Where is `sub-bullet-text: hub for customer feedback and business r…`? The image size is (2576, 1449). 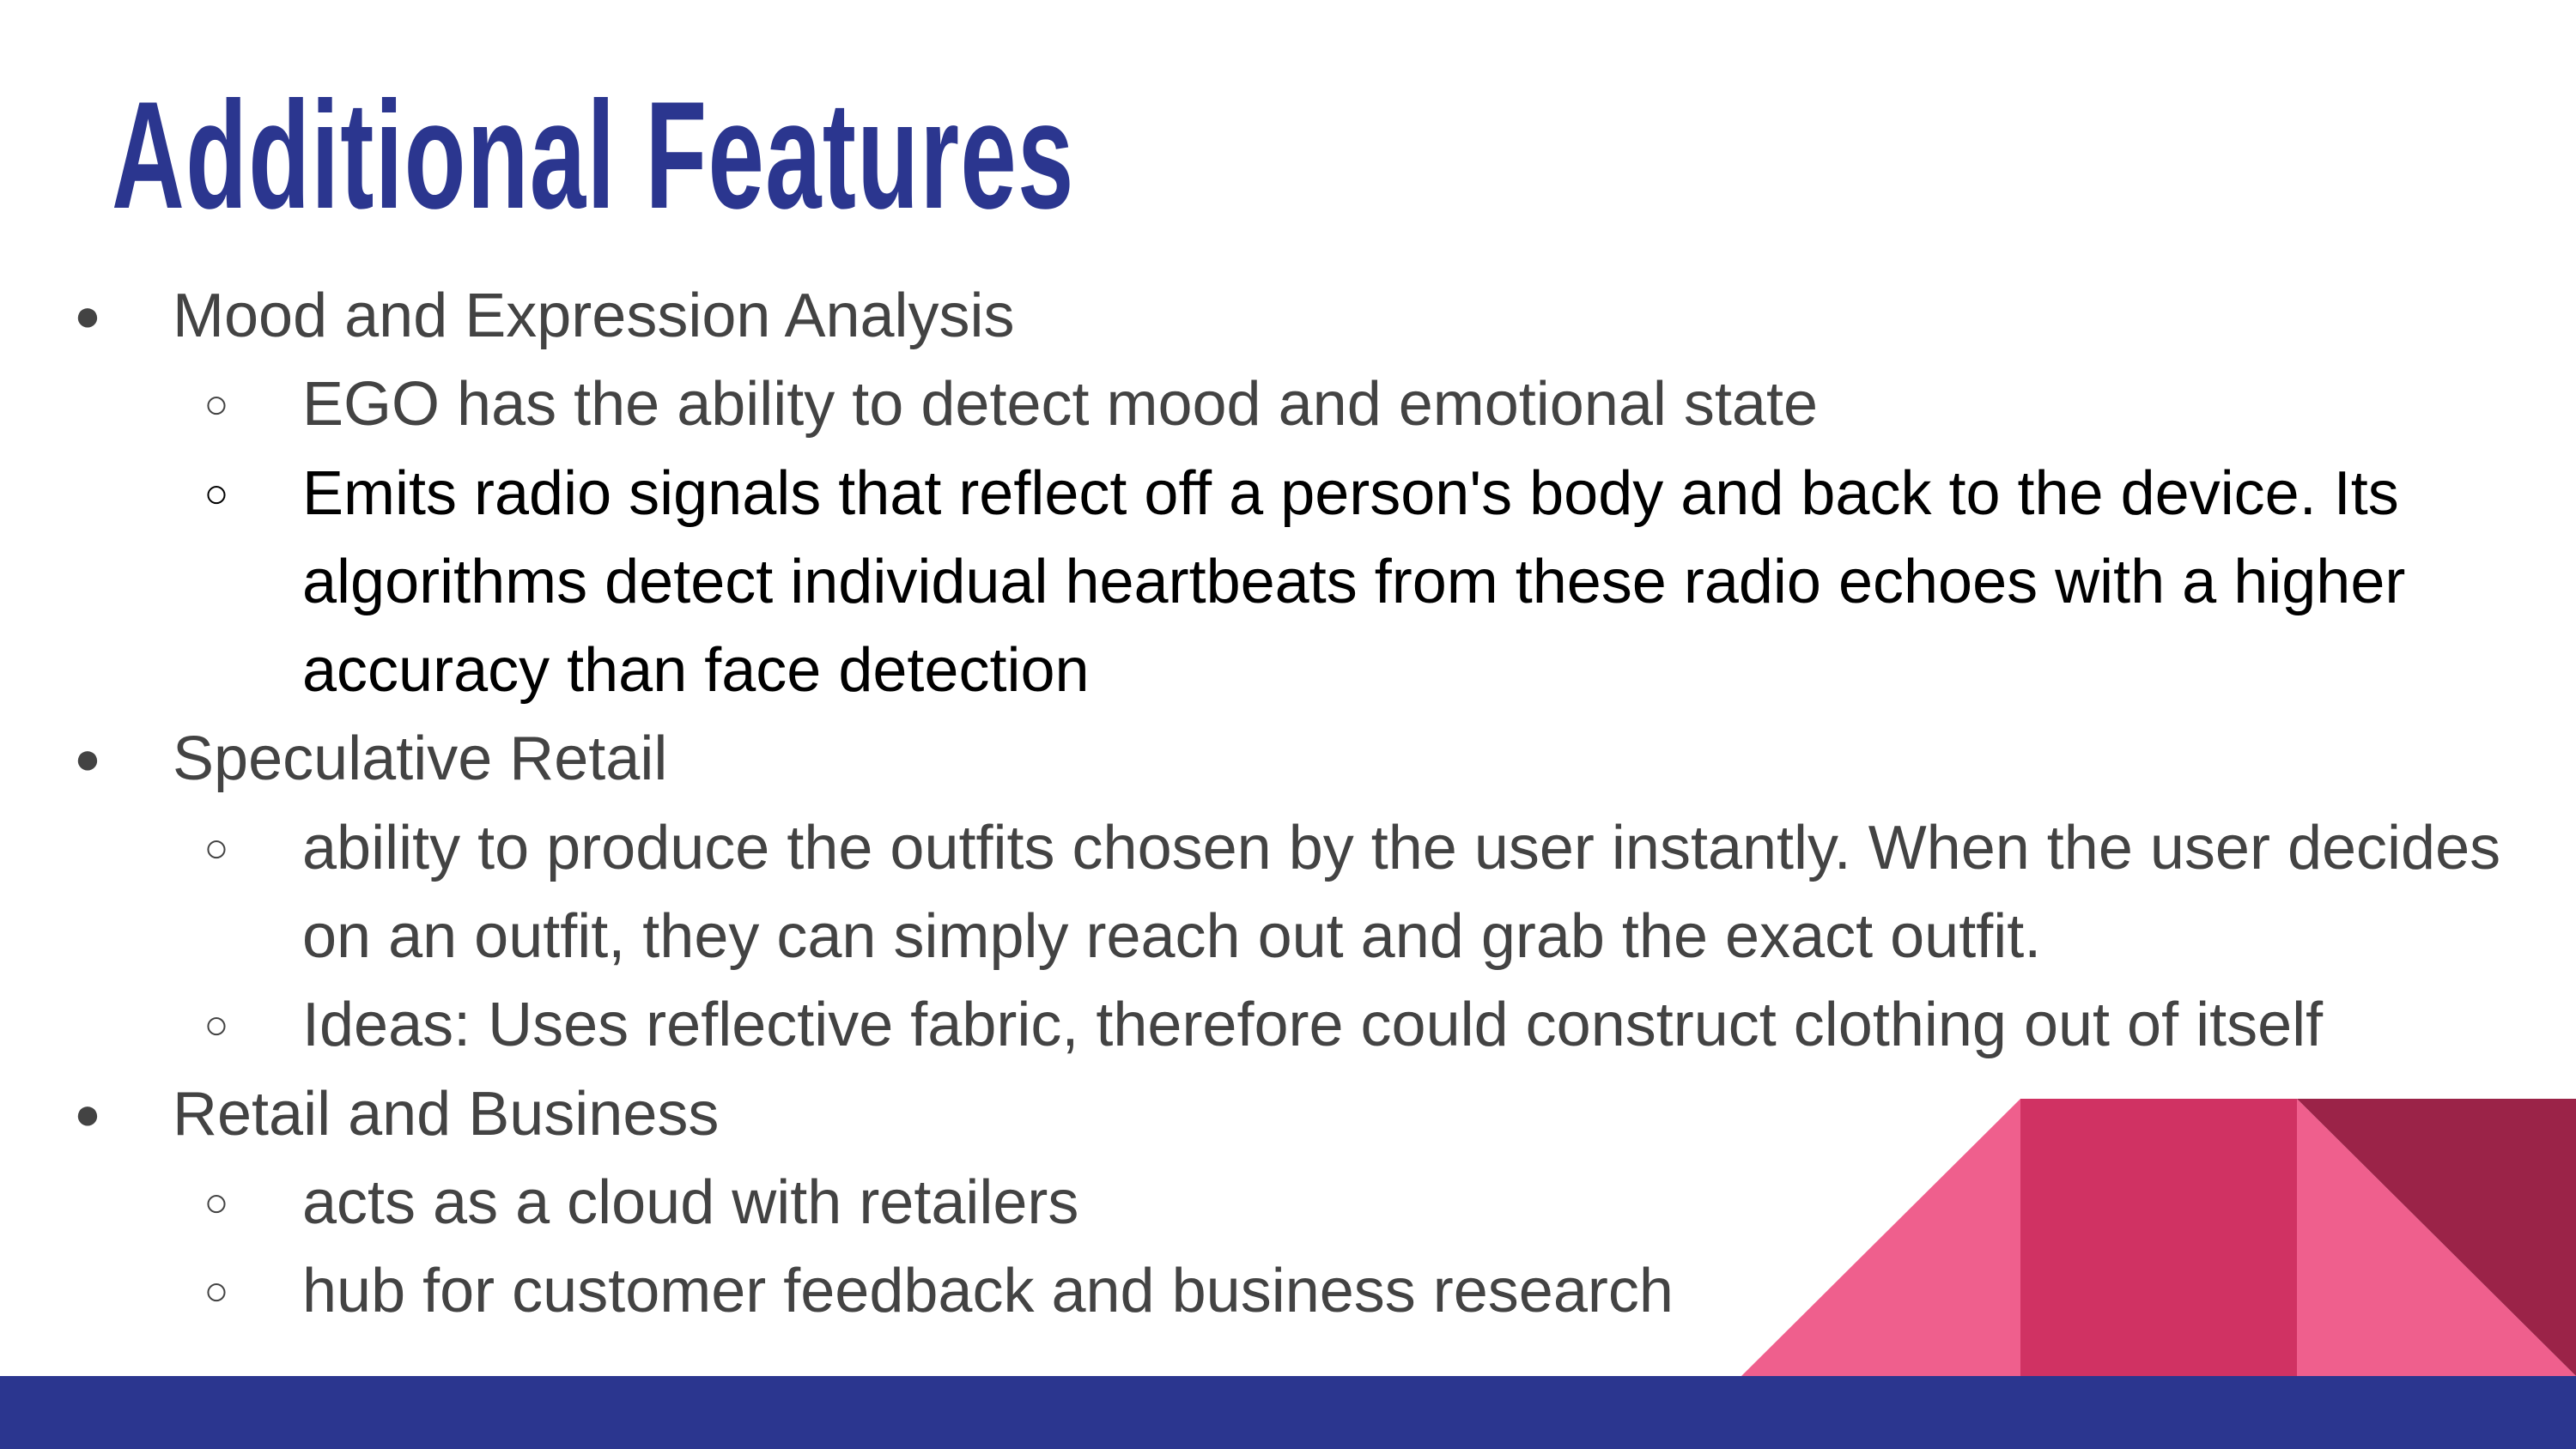 sub-bullet-text: hub for customer feedback and business r… is located at coordinates (988, 1291).